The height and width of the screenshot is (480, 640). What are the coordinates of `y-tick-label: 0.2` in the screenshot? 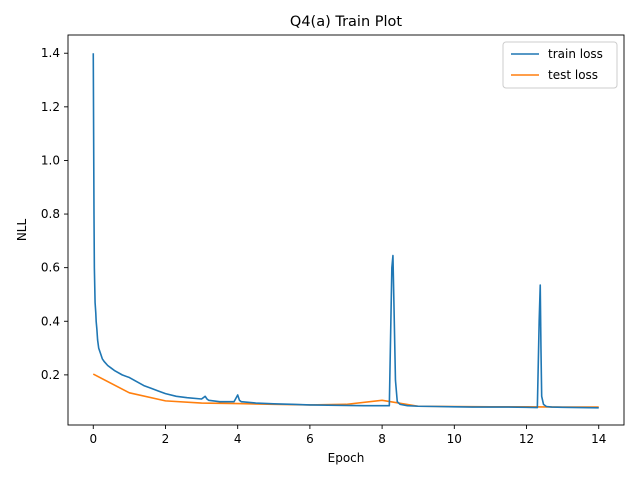 It's located at (50, 375).